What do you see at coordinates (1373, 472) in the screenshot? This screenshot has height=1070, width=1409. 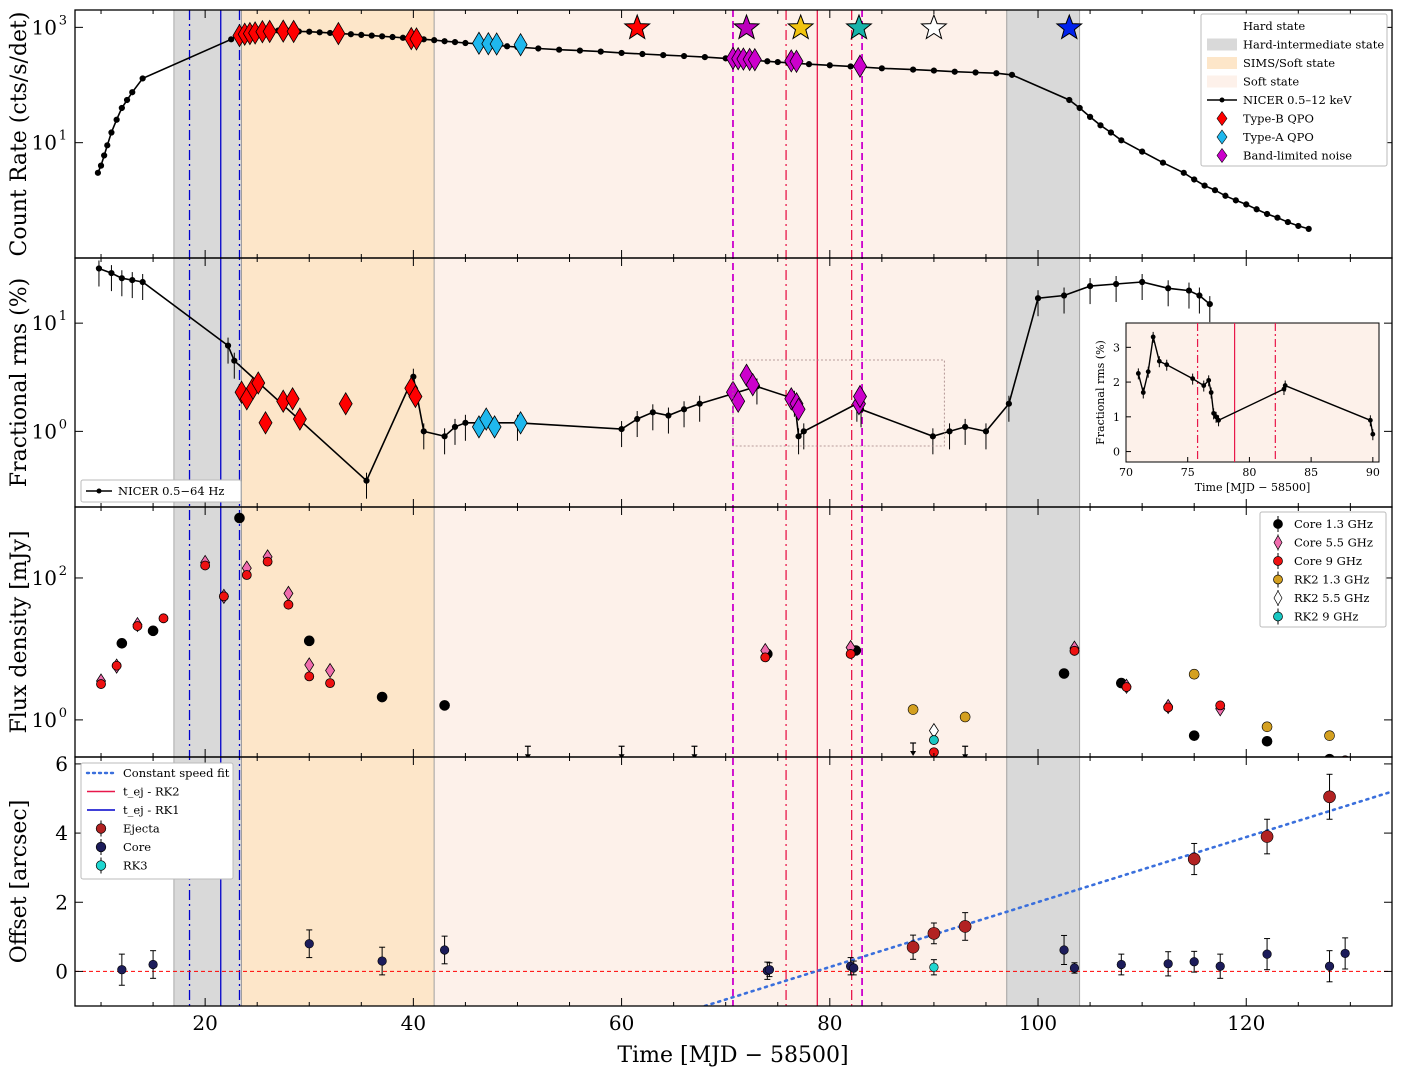 I see `inset-xtick-label: 90` at bounding box center [1373, 472].